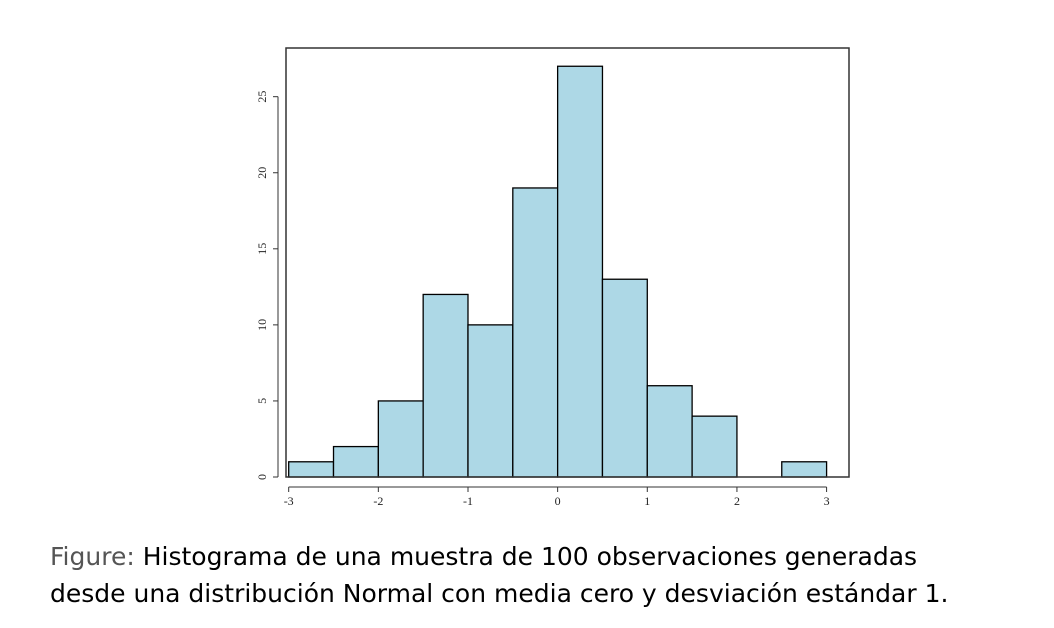  Describe the element at coordinates (558, 501) in the screenshot. I see `x-tick-label: 0` at that location.